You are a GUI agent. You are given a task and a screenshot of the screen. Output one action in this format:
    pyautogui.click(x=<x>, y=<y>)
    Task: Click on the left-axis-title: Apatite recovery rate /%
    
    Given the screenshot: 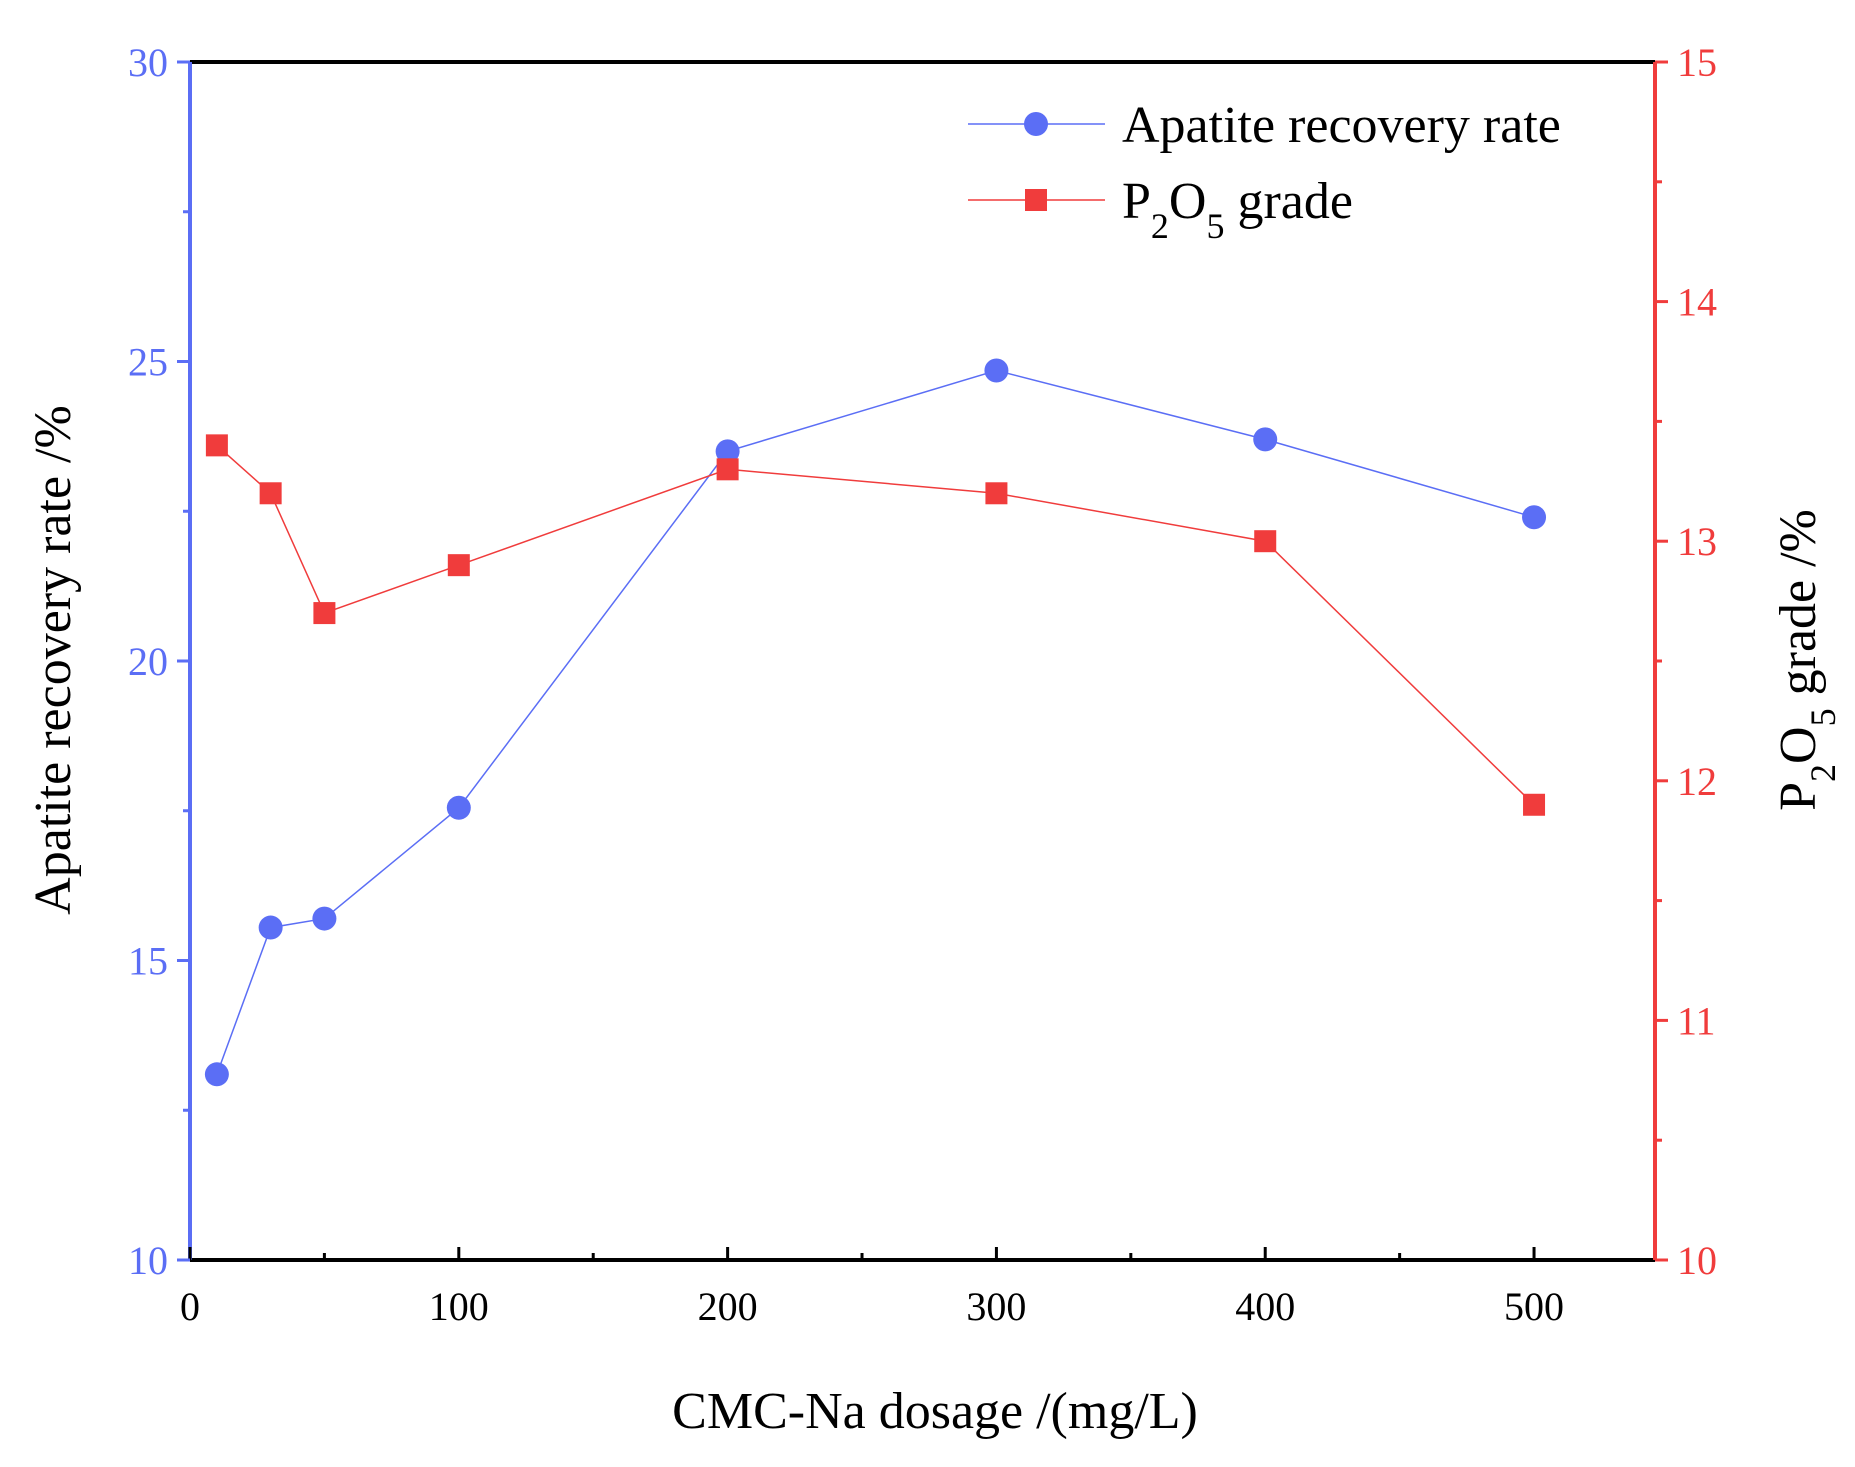 What is the action you would take?
    pyautogui.click(x=53, y=660)
    